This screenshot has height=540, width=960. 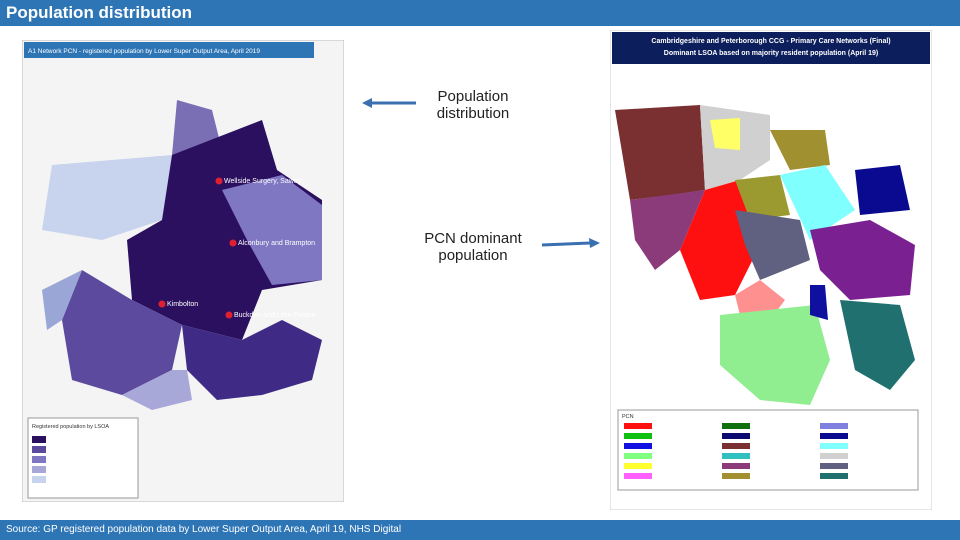 I want to click on legend-title: PCN, so click(x=628, y=417).